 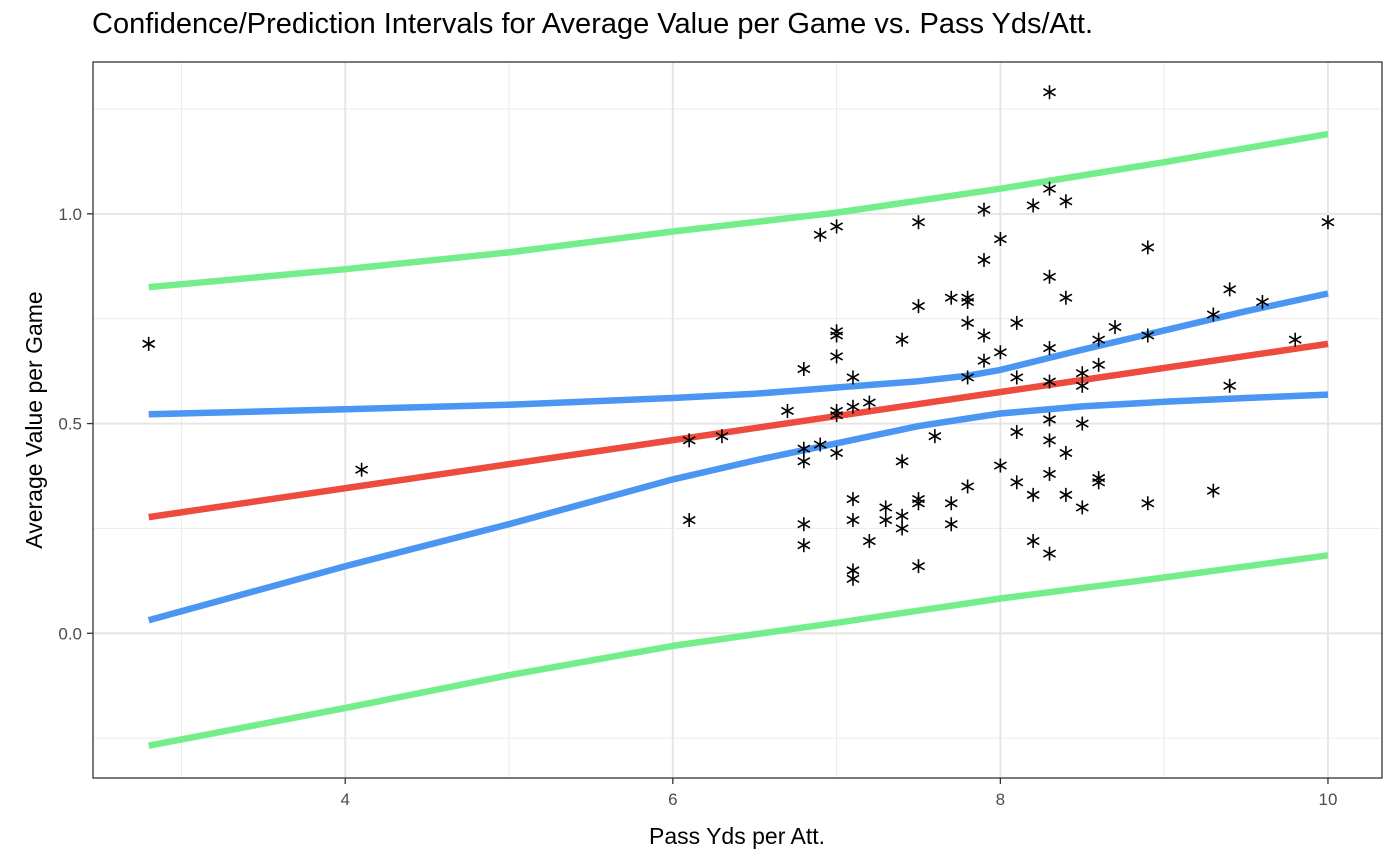 I want to click on x-tick-label: 8, so click(x=1000, y=799).